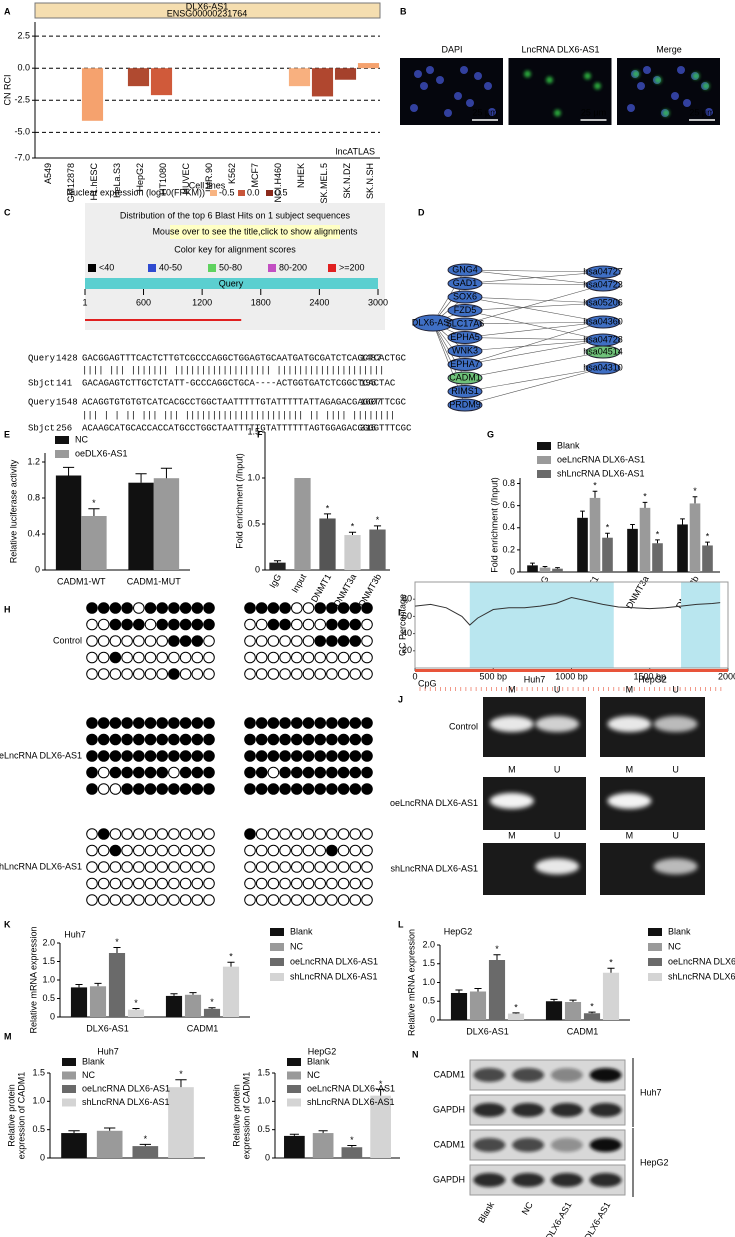 This screenshot has height=1237, width=735. Describe the element at coordinates (351, 1102) in the screenshot. I see `legend-label: shLncRNA DLX6-AS1` at that location.